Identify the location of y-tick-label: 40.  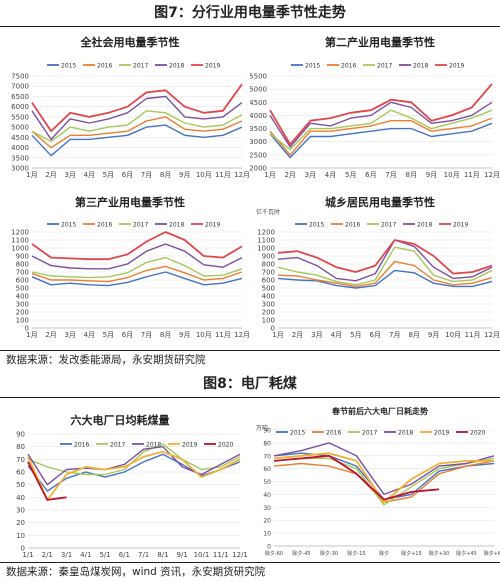
(267, 495).